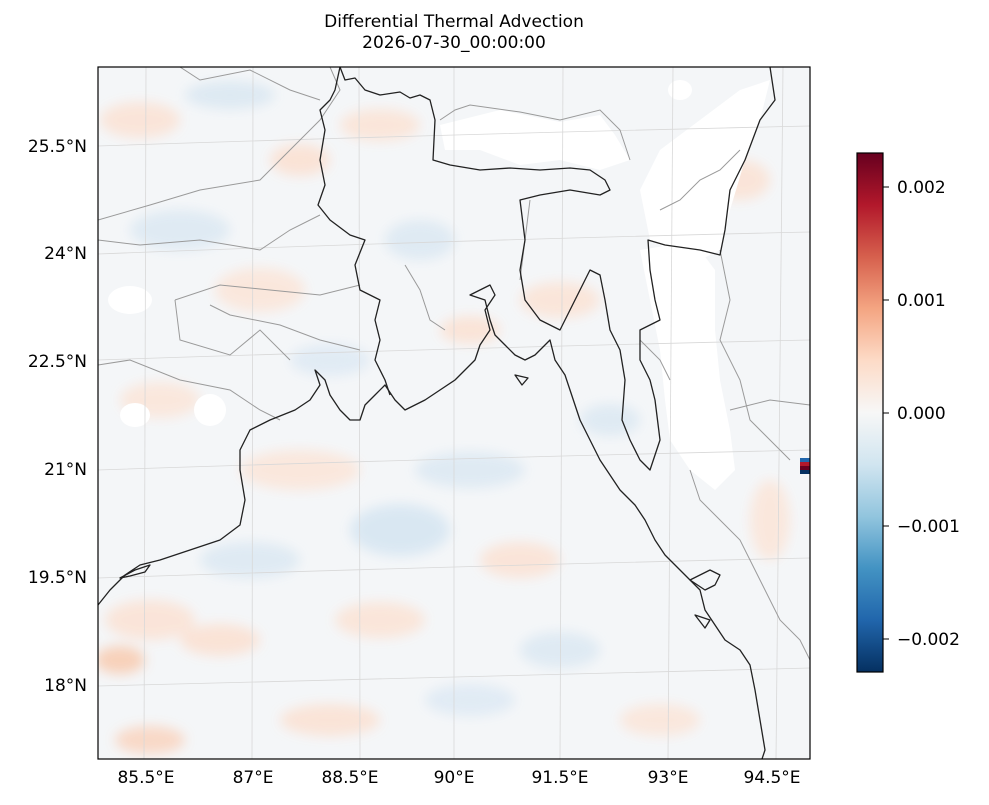 This screenshot has width=989, height=805. I want to click on colorbar-tick-label: 0.001, so click(921, 301).